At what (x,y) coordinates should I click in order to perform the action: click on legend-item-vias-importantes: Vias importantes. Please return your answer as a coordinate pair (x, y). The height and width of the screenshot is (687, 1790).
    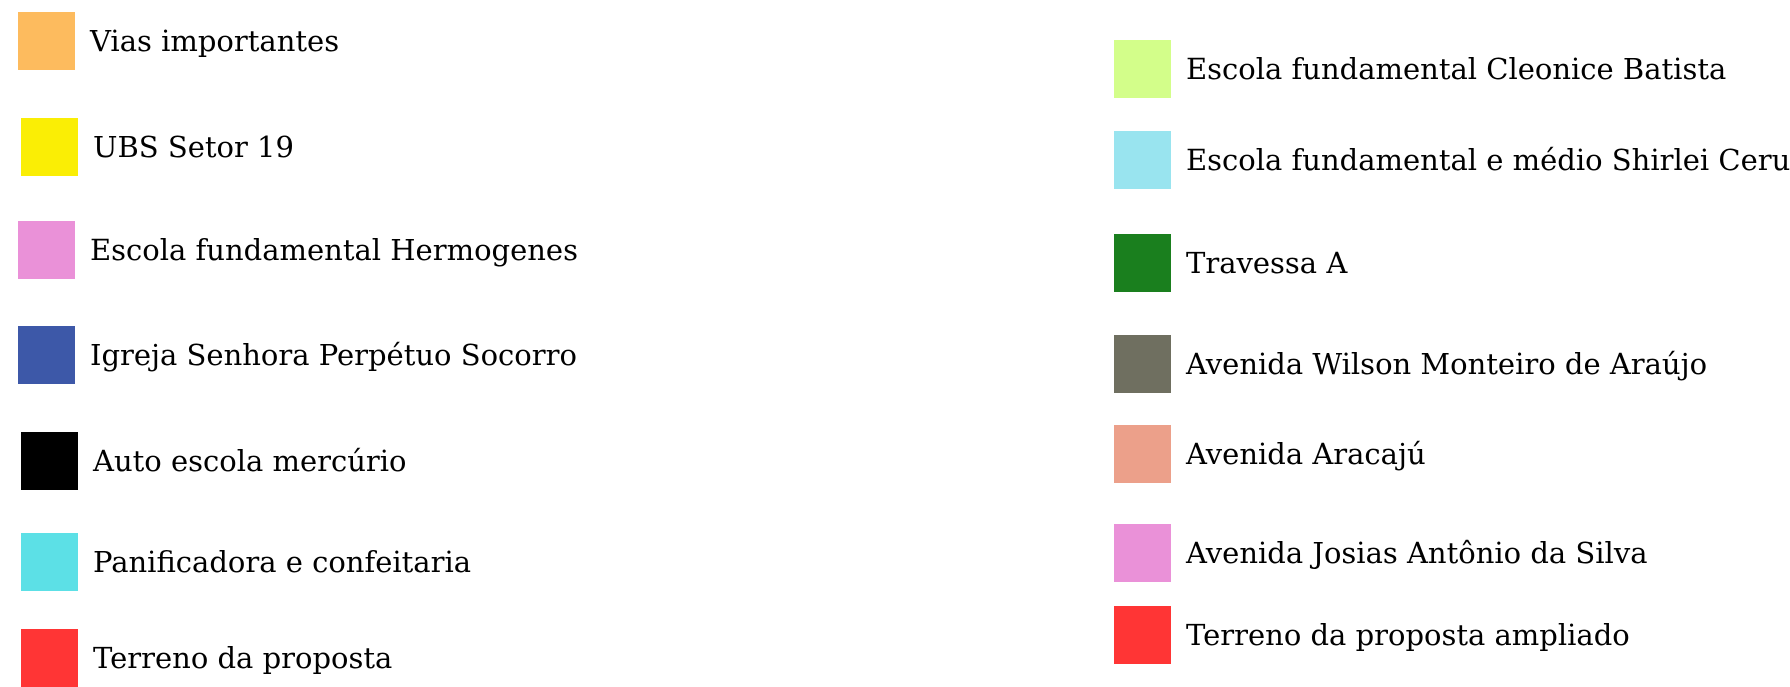
    Looking at the image, I should click on (178, 41).